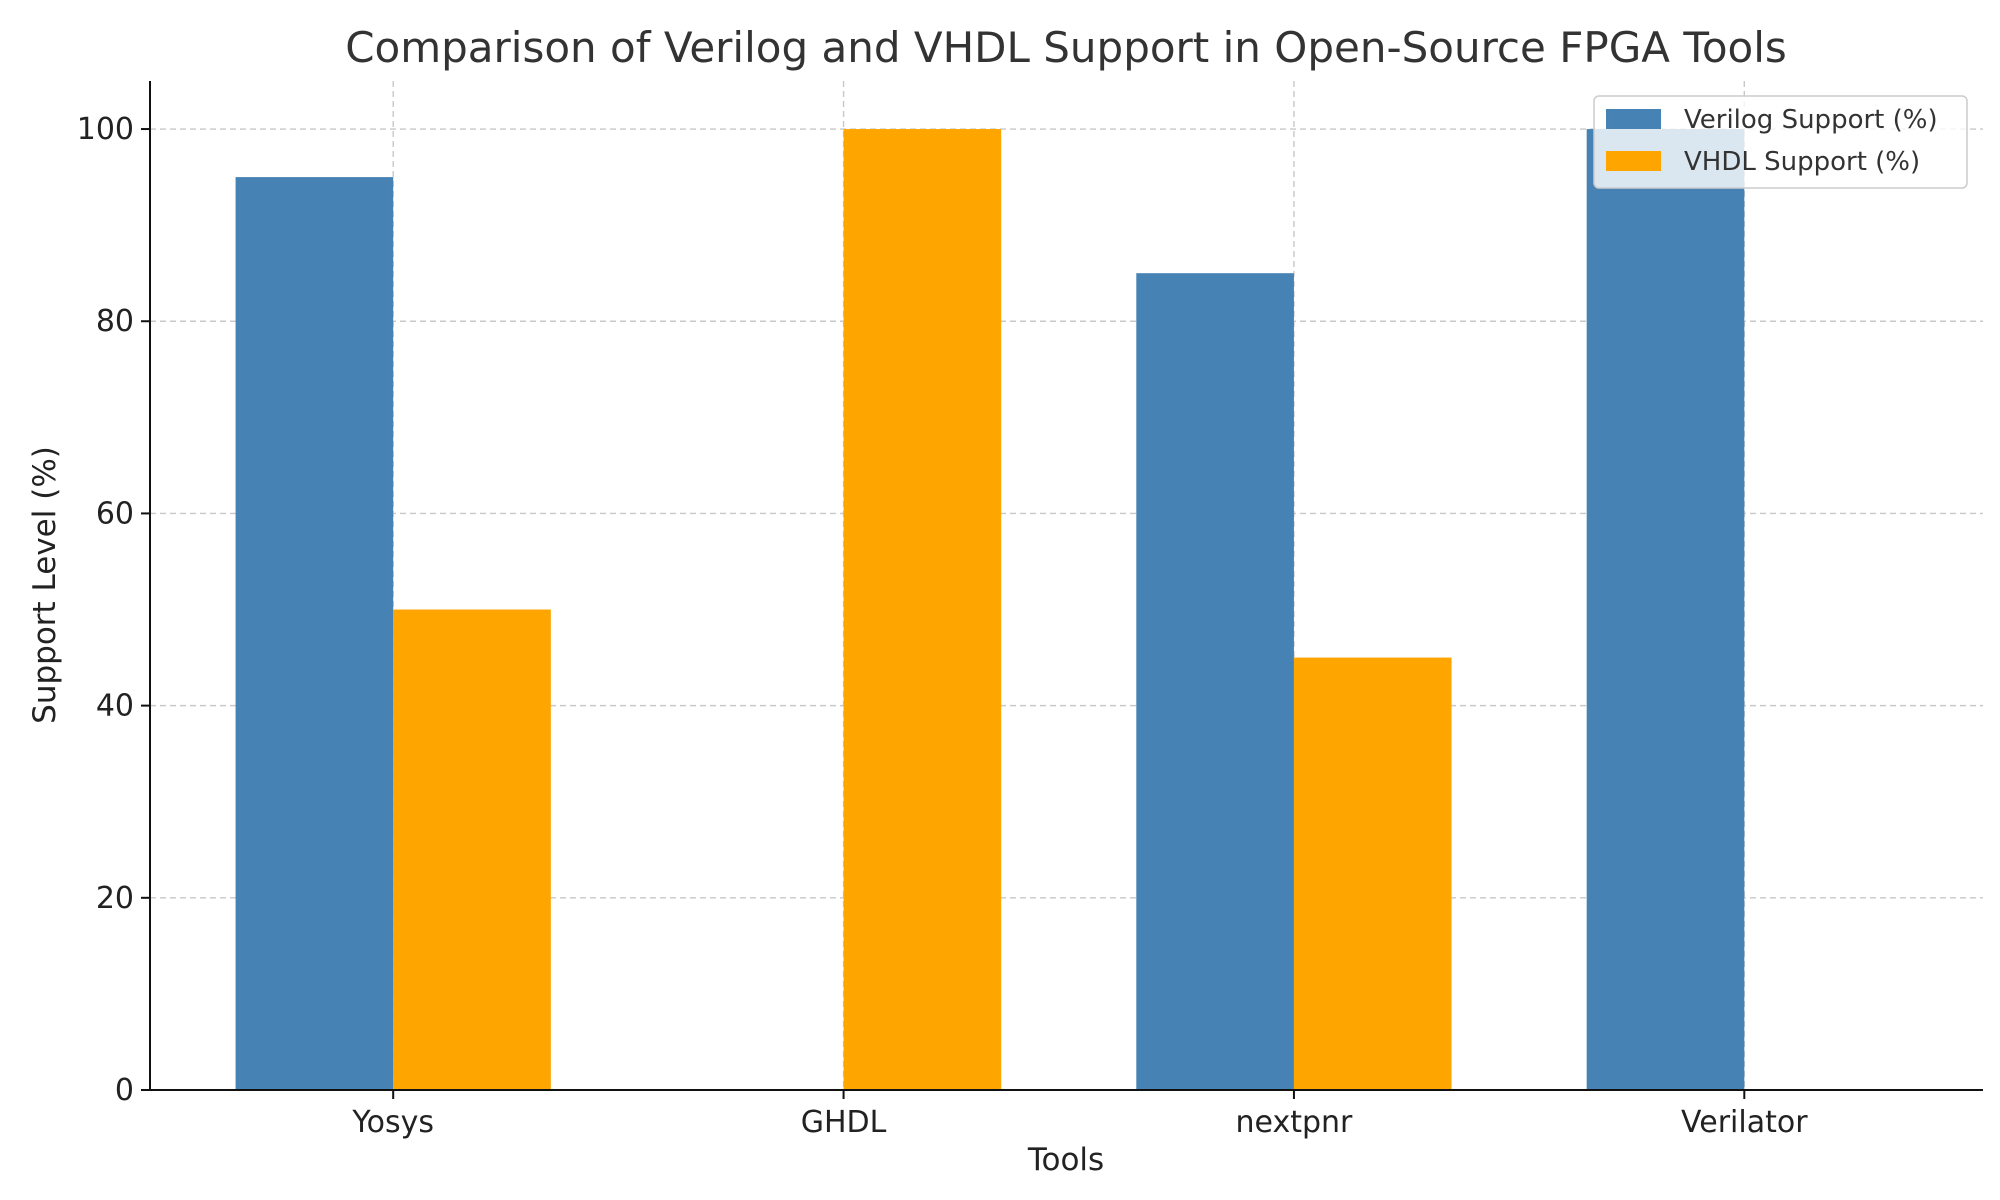  Describe the element at coordinates (922, 610) in the screenshot. I see `bar-vhdl-ghdl` at that location.